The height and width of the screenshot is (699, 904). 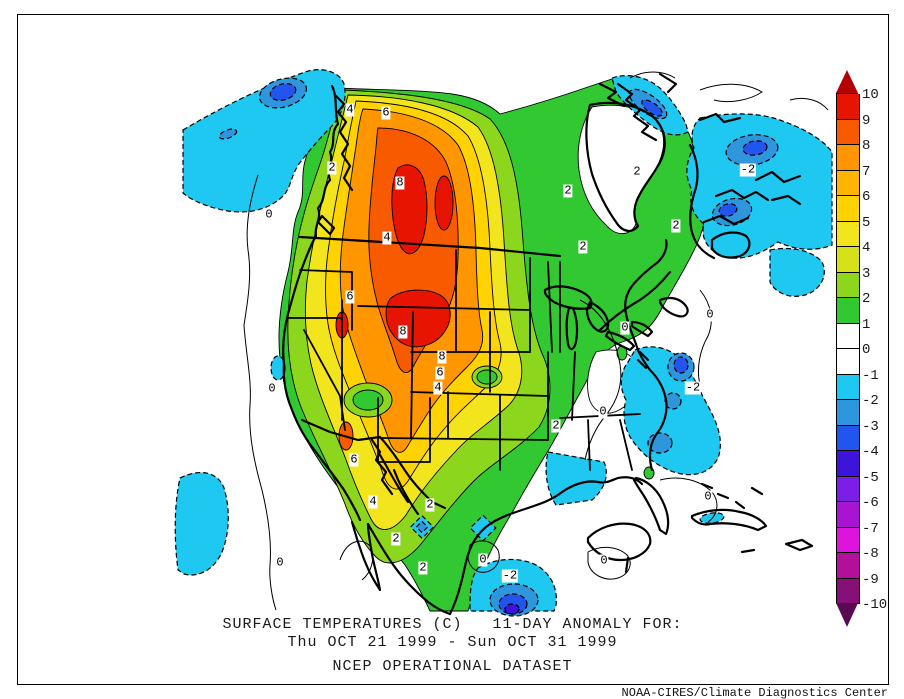 What do you see at coordinates (620, 341) in the screenshot?
I see `lake-erie` at bounding box center [620, 341].